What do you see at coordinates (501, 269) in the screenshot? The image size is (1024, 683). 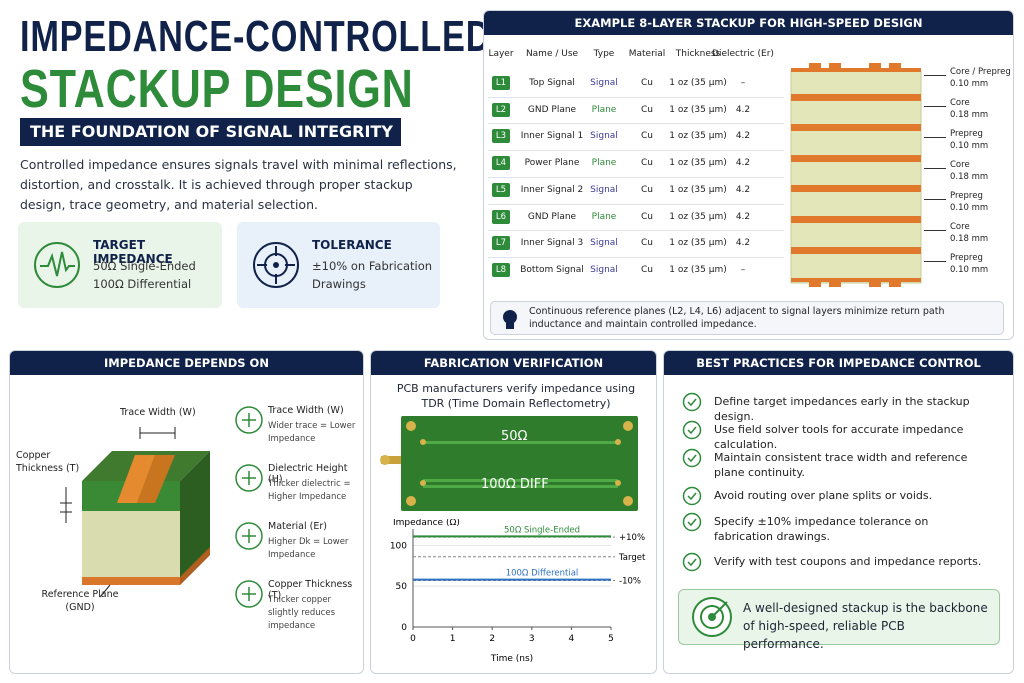 I see `layer-badge: L8` at bounding box center [501, 269].